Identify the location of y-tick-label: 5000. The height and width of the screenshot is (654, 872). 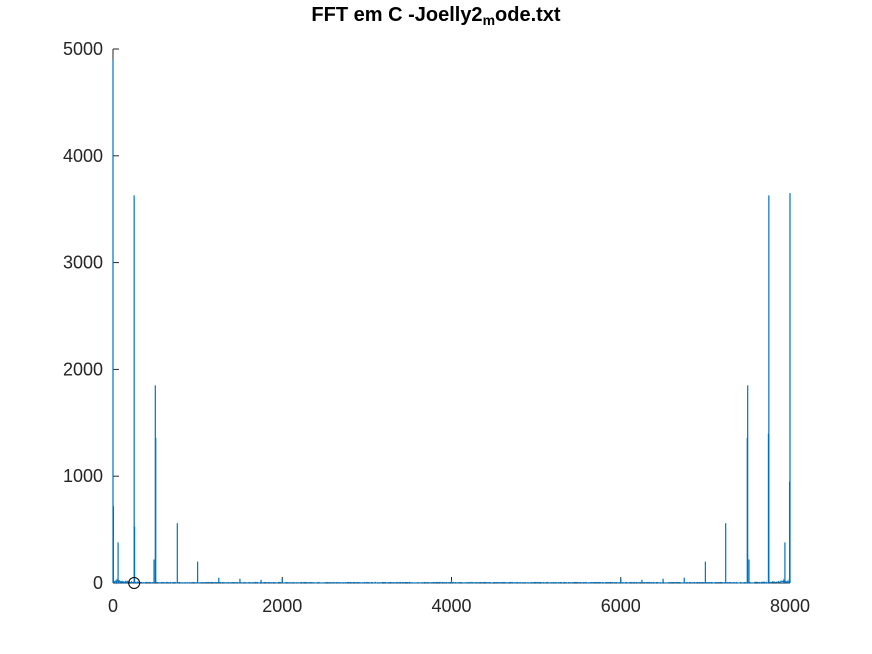
(83, 49).